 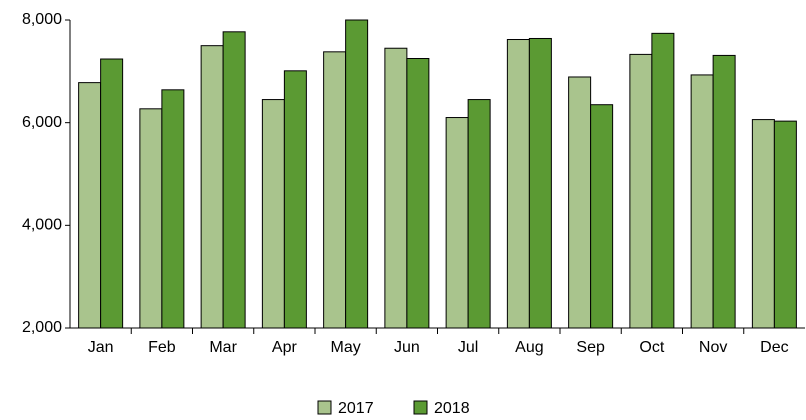 What do you see at coordinates (468, 347) in the screenshot?
I see `x-tick-label: Jul` at bounding box center [468, 347].